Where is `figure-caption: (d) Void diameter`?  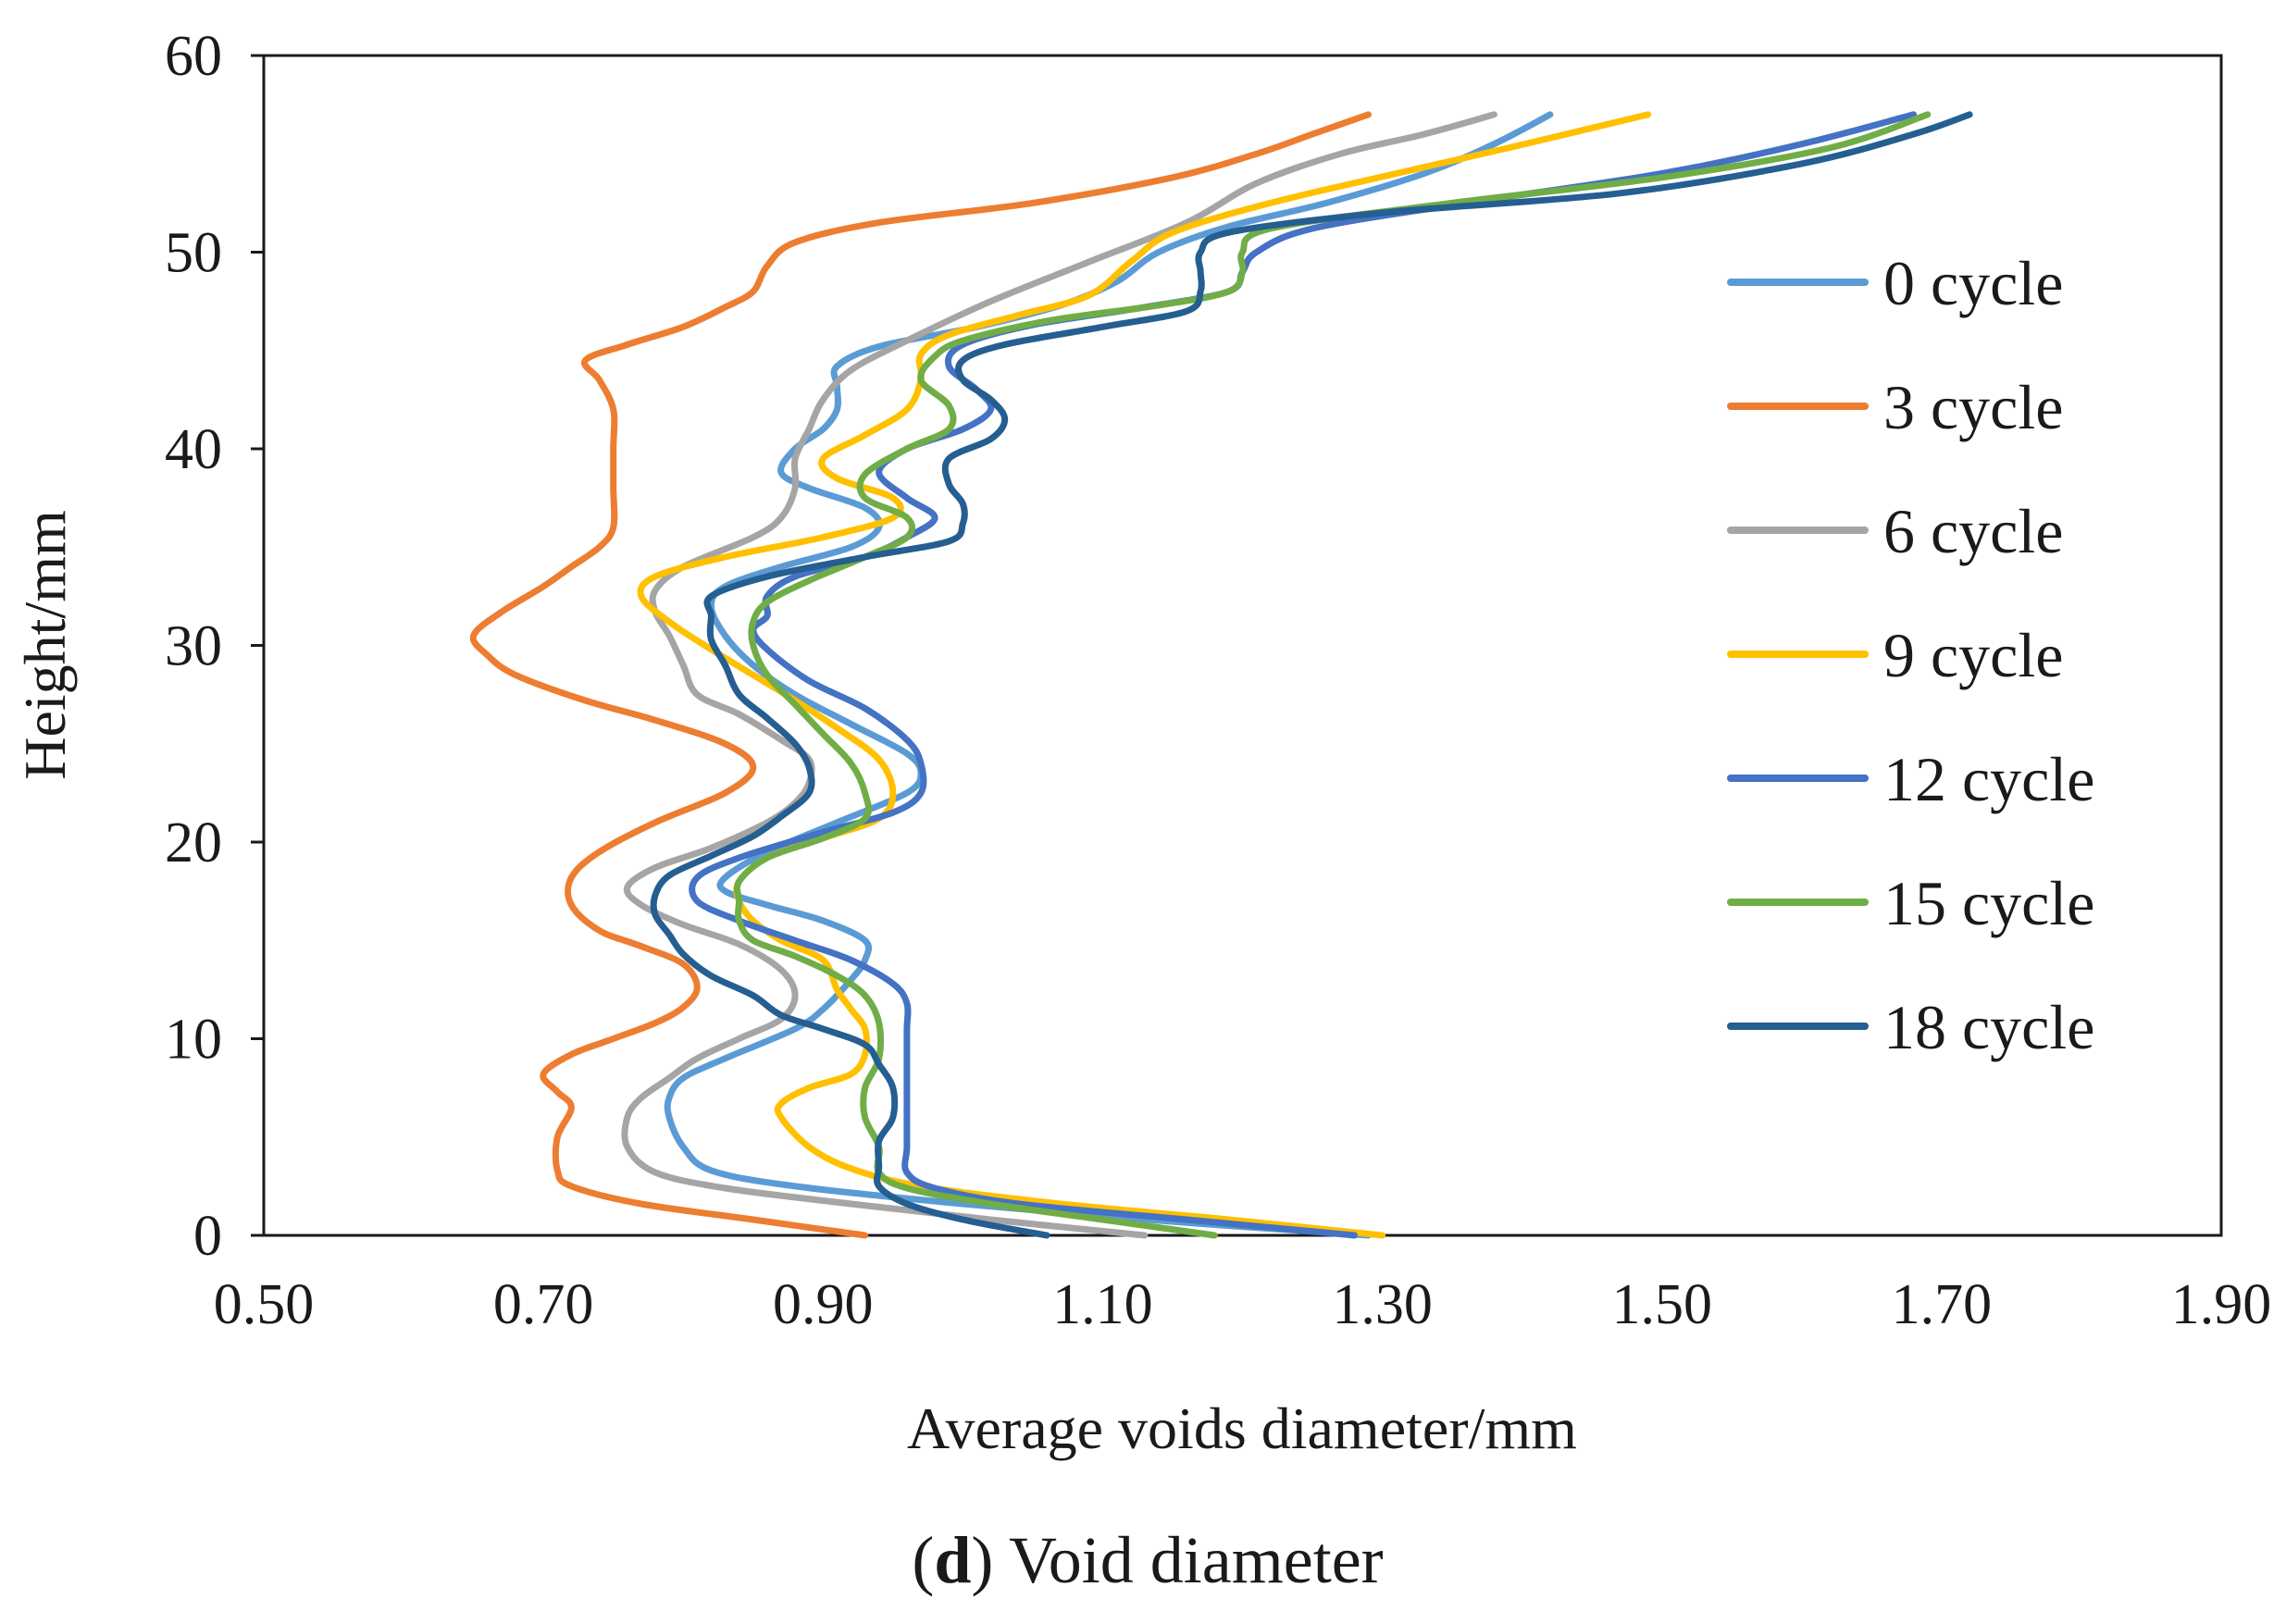
figure-caption: (d) Void diameter is located at coordinates (1147, 1560).